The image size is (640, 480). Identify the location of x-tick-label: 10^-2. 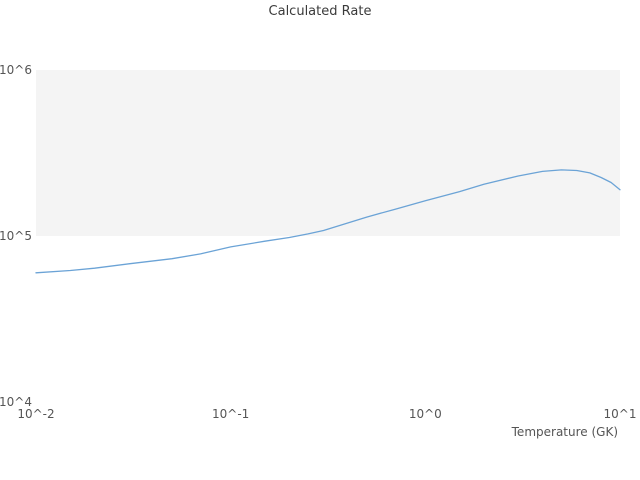
(36, 414).